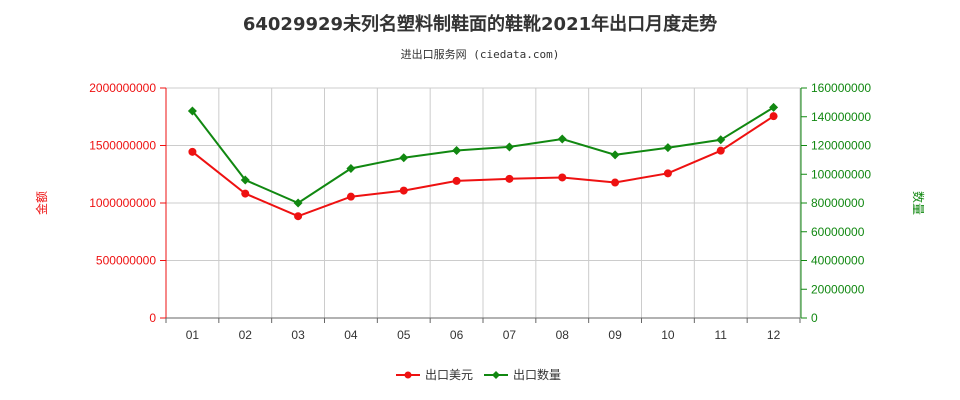 This screenshot has width=960, height=400. I want to click on legend-item-qty: 出口数量, so click(522, 374).